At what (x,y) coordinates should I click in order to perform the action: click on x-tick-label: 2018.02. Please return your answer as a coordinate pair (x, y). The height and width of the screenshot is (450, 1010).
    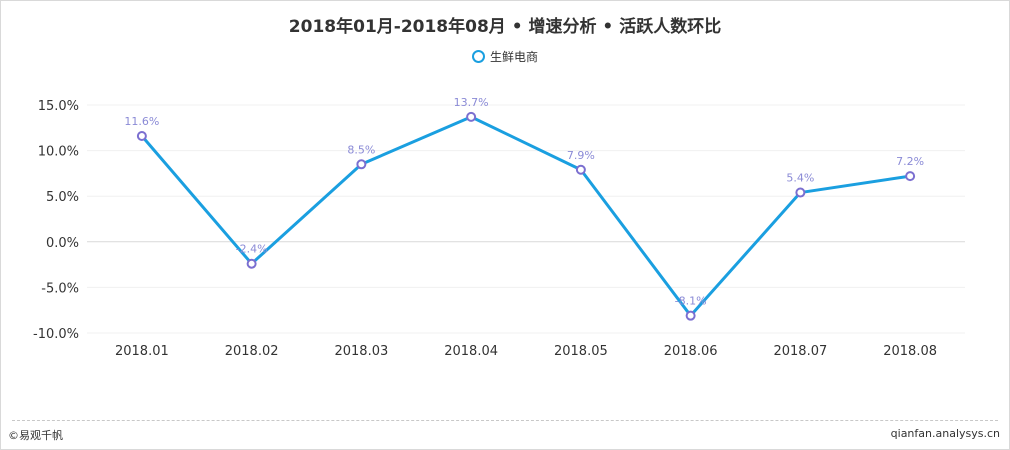
    Looking at the image, I should click on (252, 351).